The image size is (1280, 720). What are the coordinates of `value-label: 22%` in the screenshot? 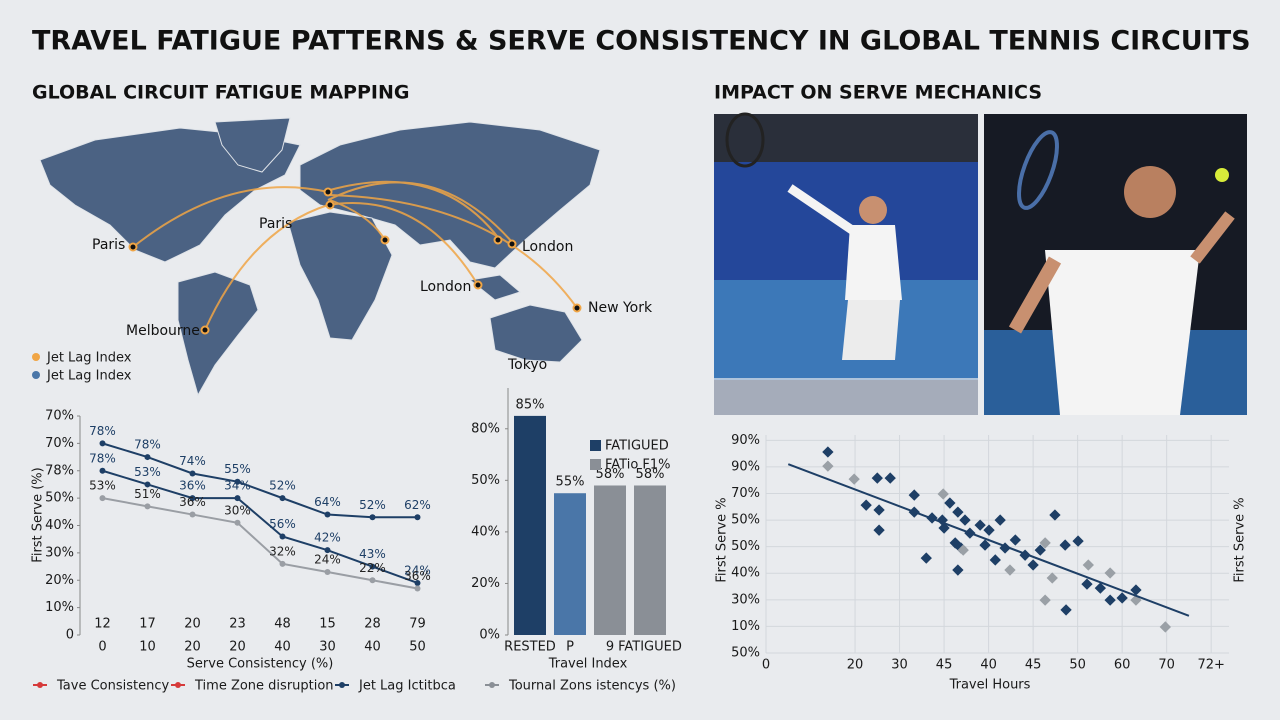 It's located at (372, 568).